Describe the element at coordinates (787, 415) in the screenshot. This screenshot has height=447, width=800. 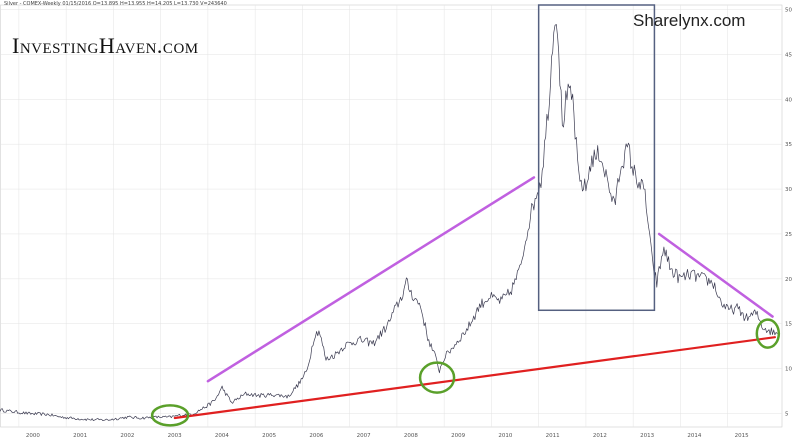
I see `y-tick-label: 5` at that location.